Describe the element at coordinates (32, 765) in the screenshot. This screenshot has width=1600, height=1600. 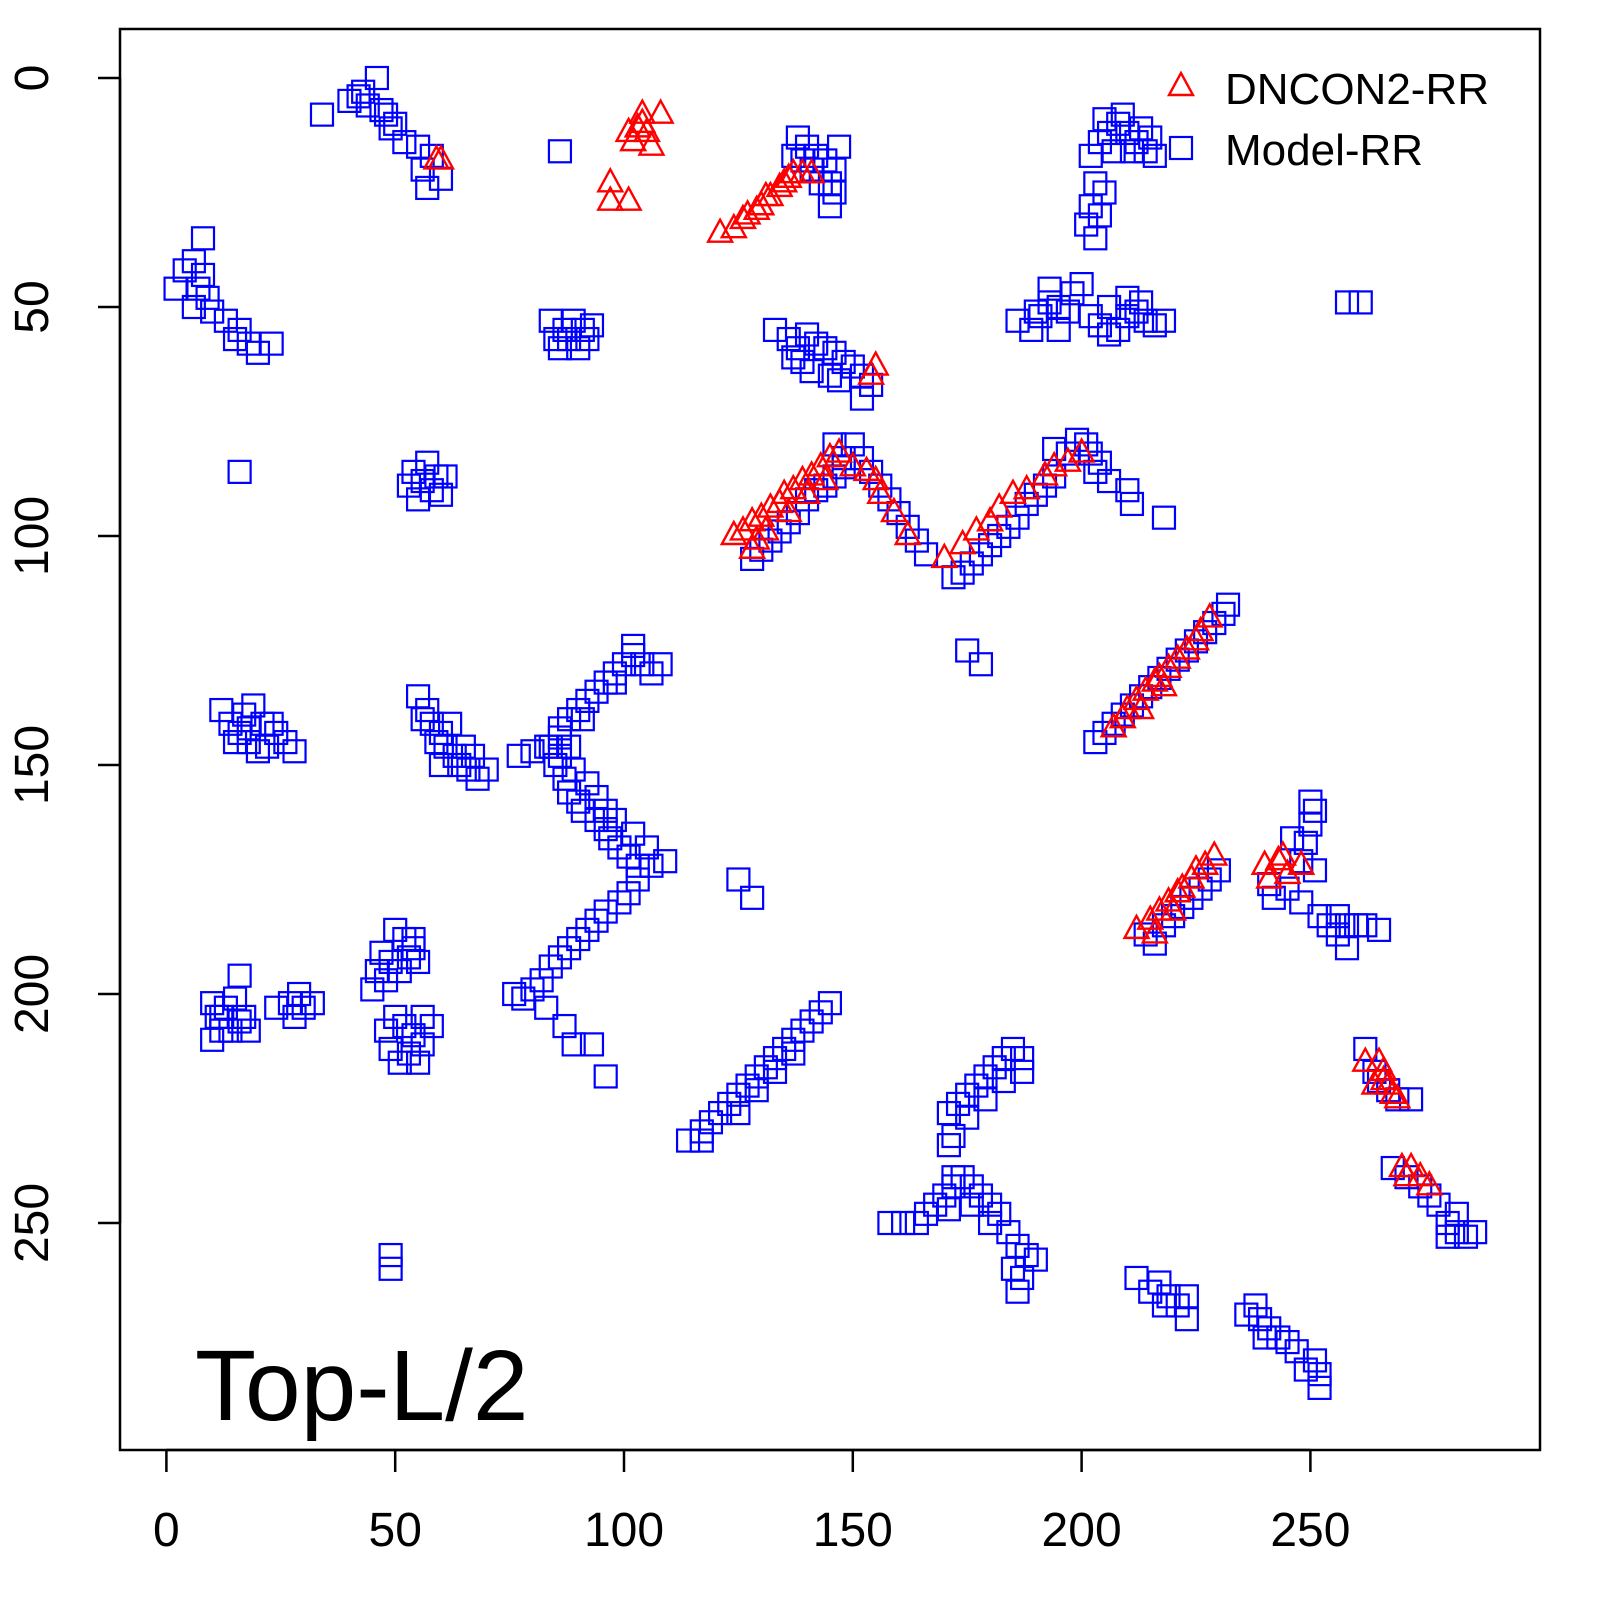
I see `y-tick-label: 150` at that location.